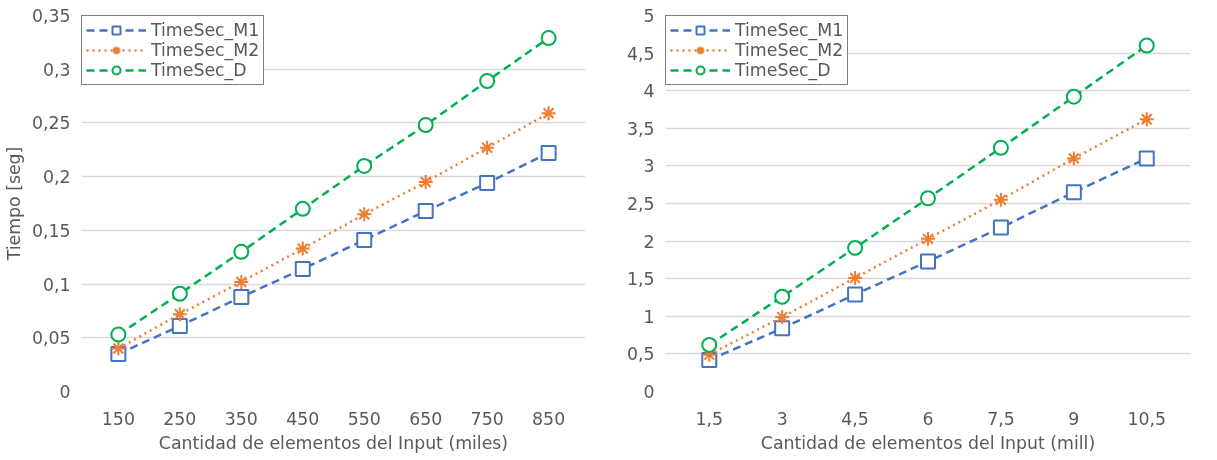 The image size is (1217, 460). Describe the element at coordinates (333, 442) in the screenshot. I see `x-axis-title: Cantidad de elementos del Input (miles)` at that location.